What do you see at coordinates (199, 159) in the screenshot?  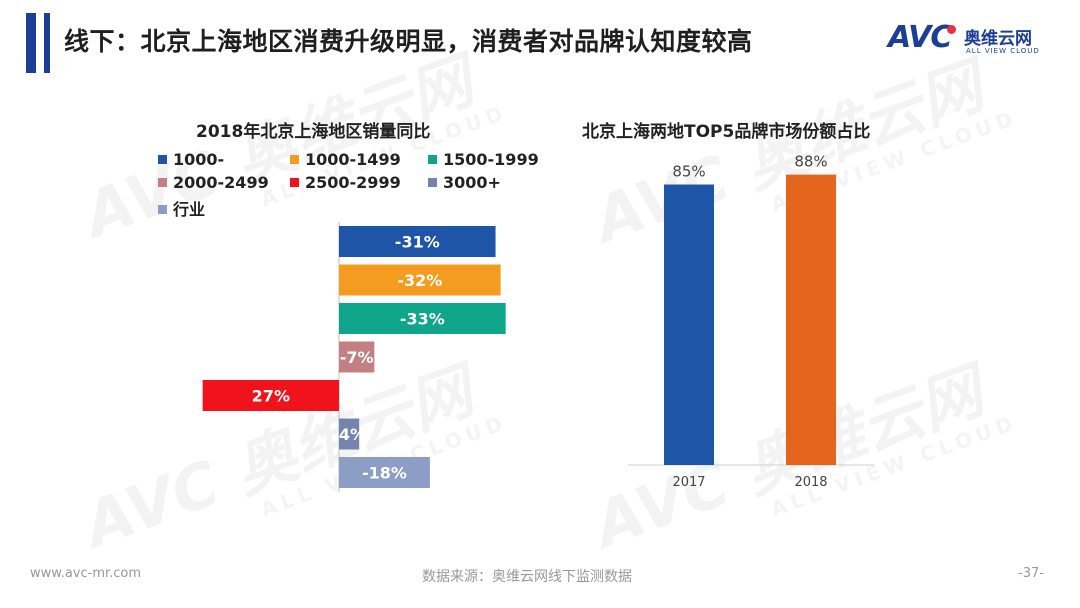 I see `legend-label: 1000-` at bounding box center [199, 159].